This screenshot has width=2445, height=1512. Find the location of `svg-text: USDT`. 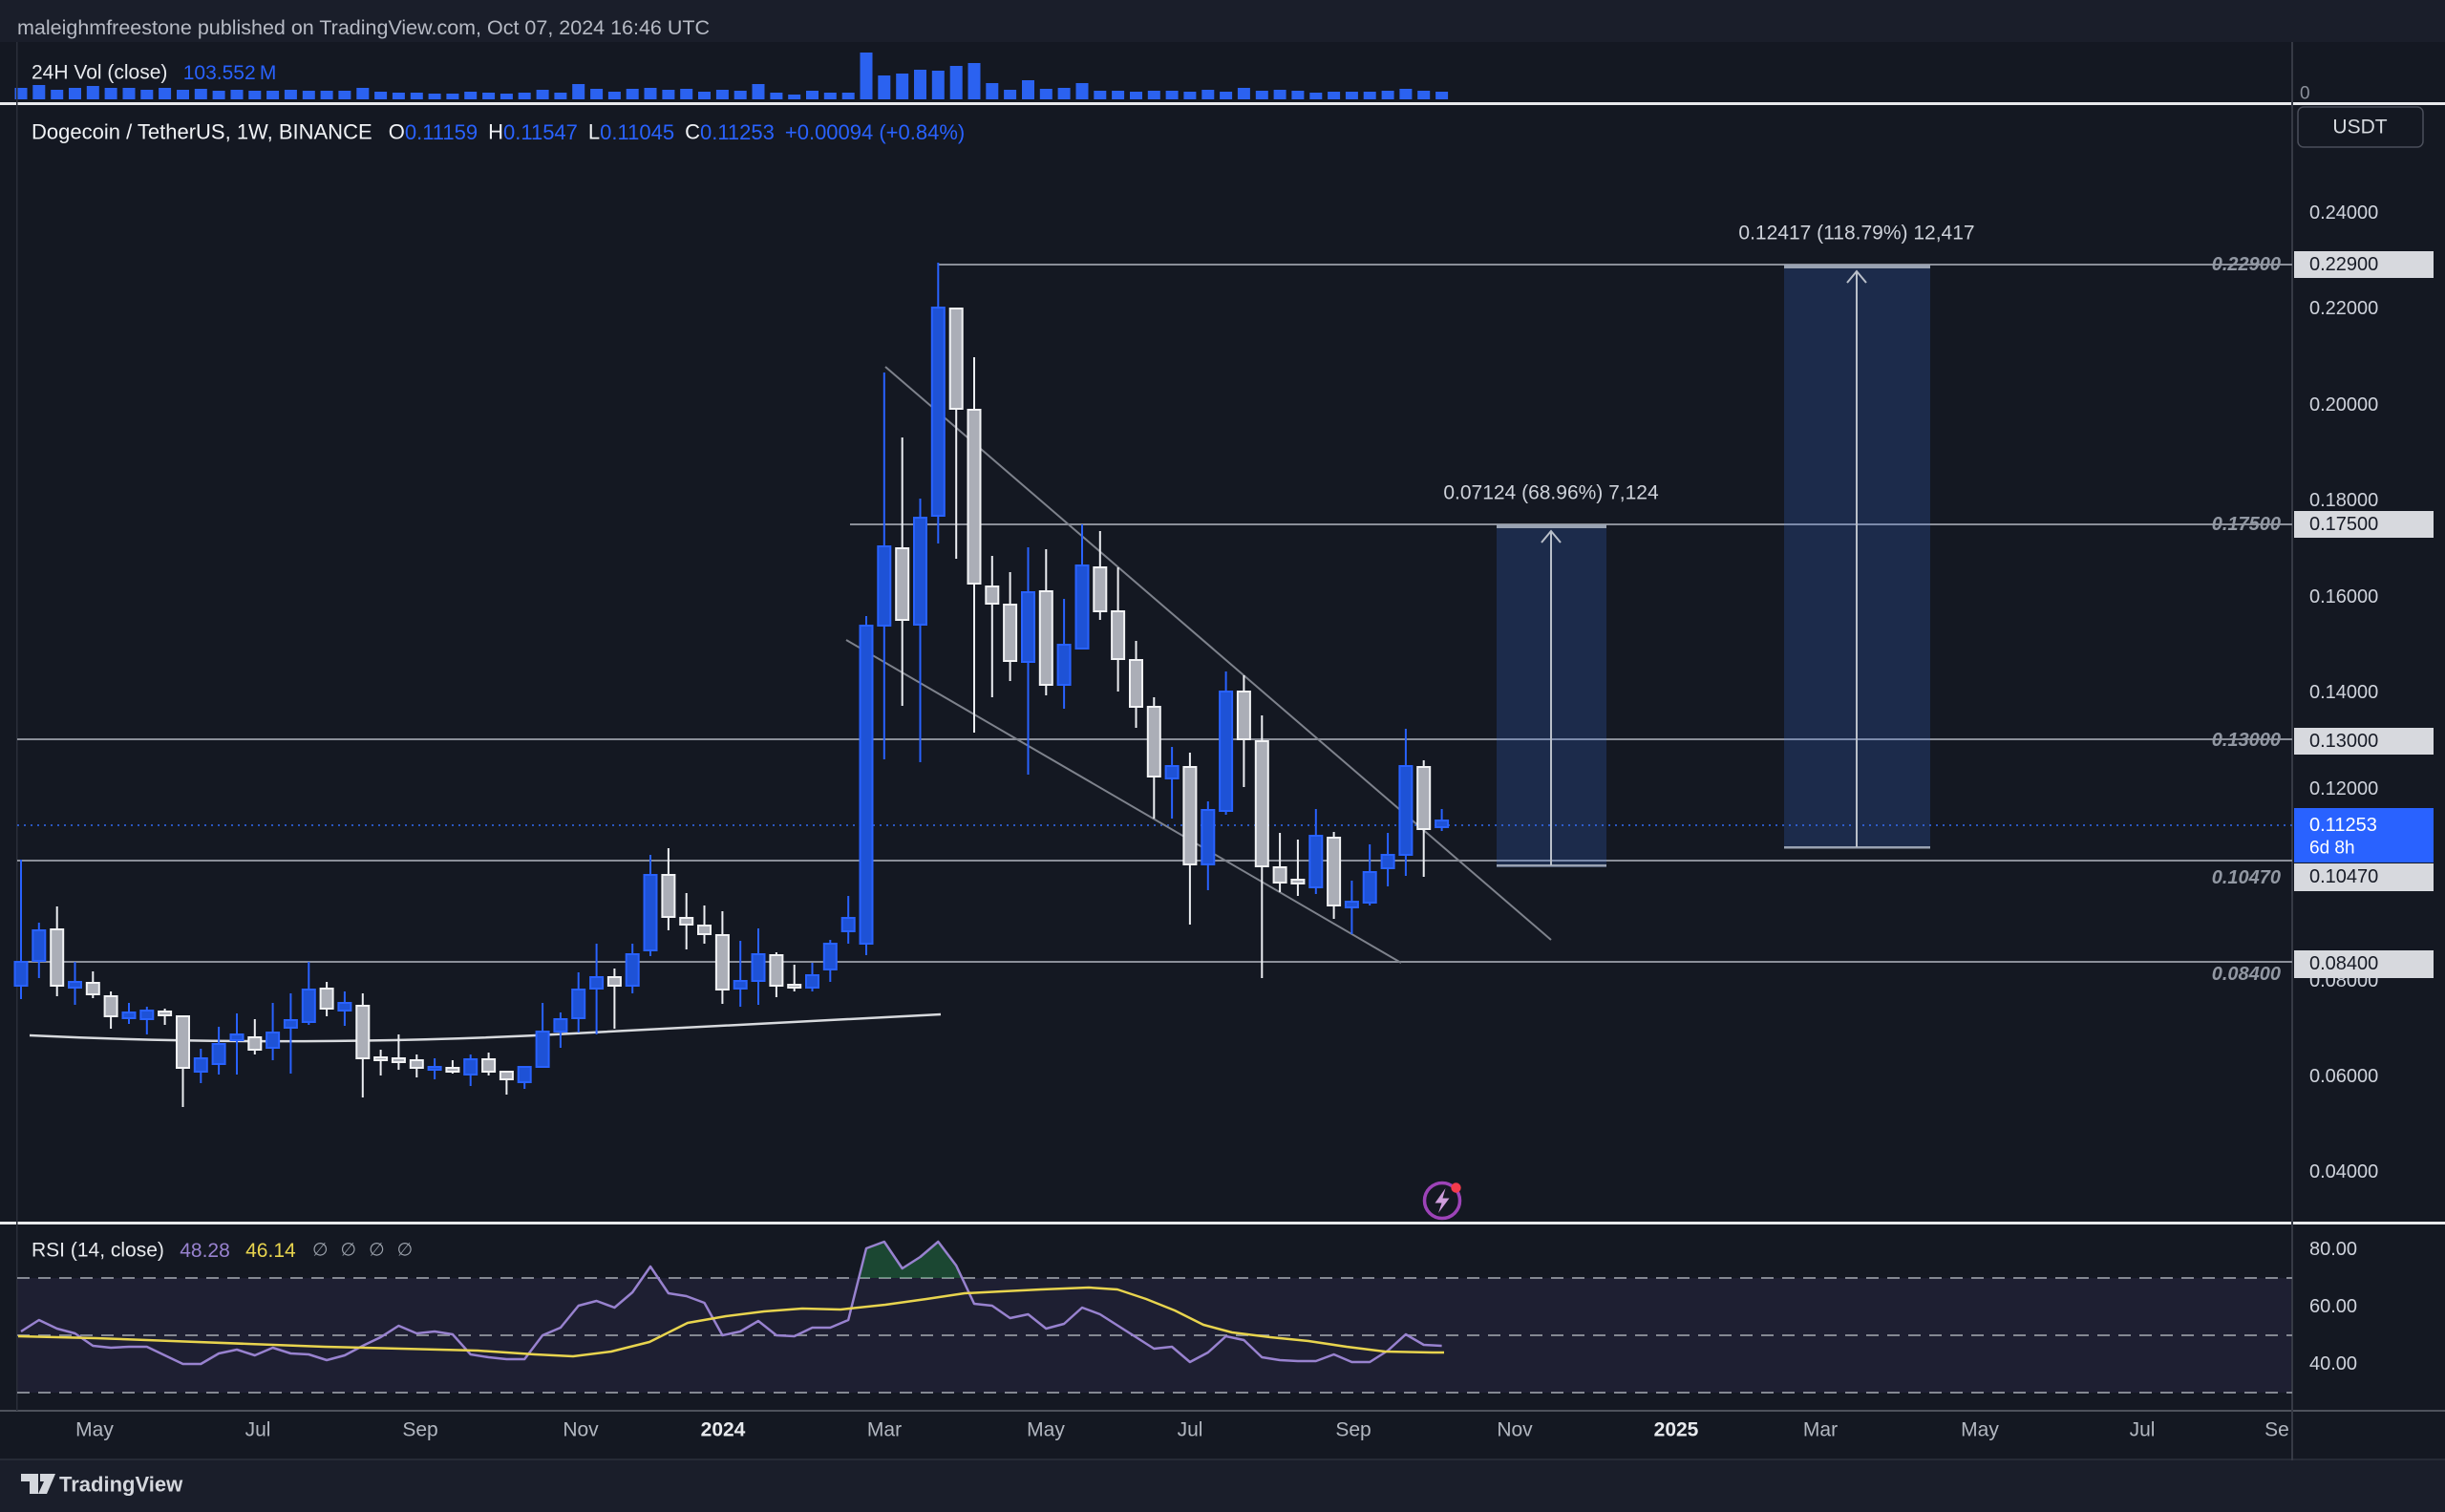

svg-text: USDT is located at coordinates (2359, 127).